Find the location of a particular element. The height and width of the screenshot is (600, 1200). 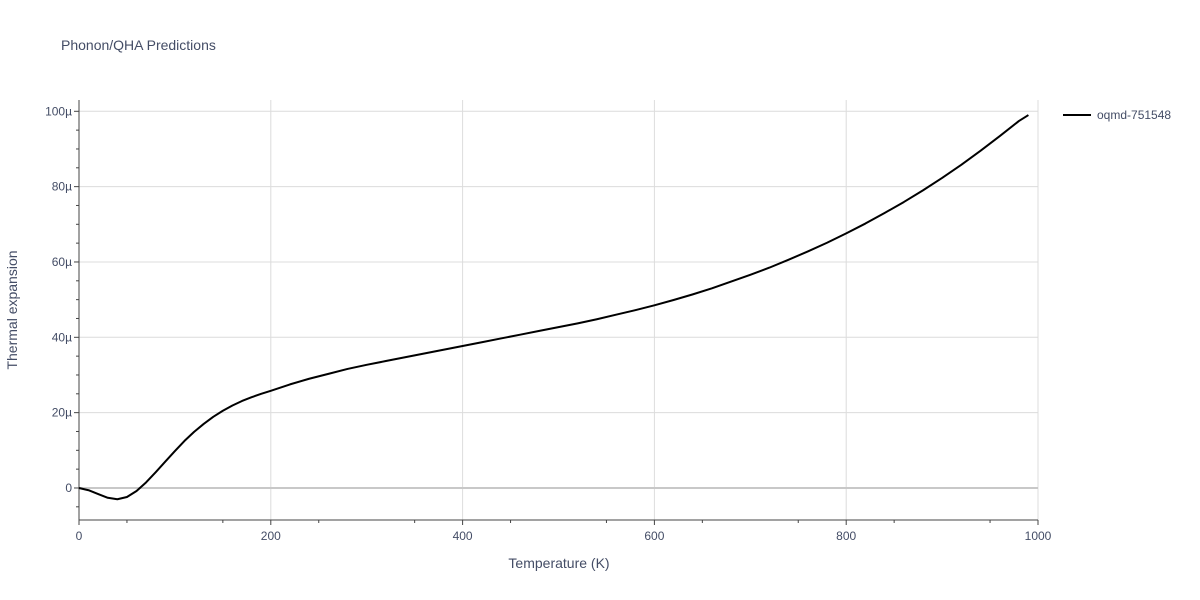

x-axis-title: Temperature (K) is located at coordinates (558, 563).